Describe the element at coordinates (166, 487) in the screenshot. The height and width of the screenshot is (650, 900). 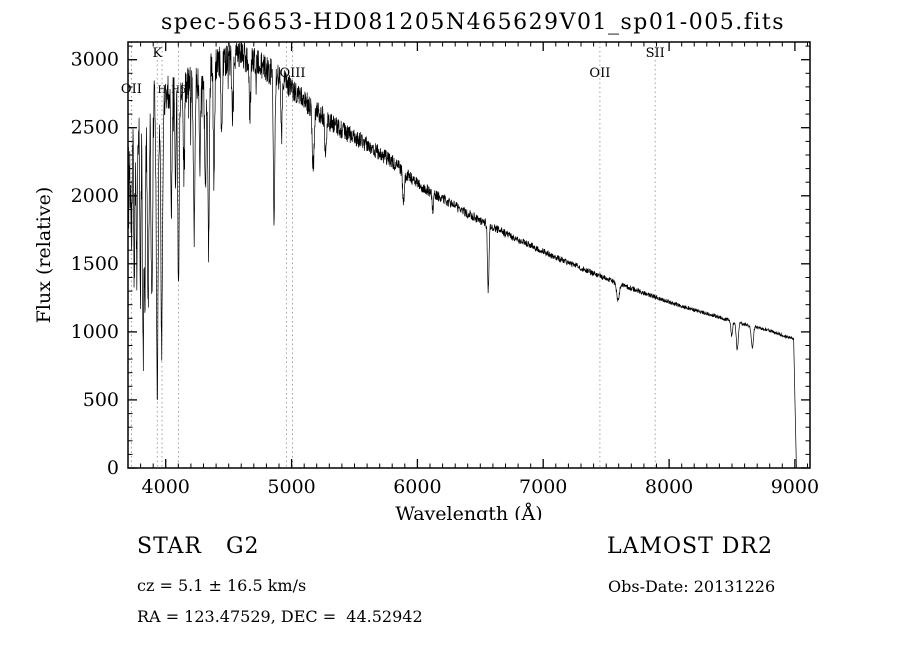
I see `x-tick-label: 4000` at that location.